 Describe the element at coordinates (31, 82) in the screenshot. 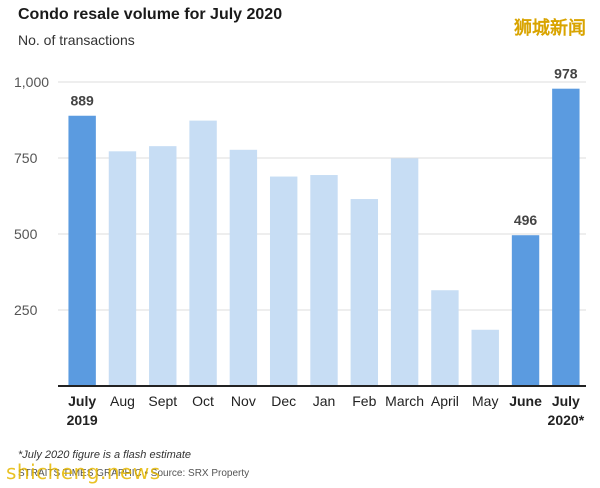

I see `y-tick-label: 1,000` at that location.